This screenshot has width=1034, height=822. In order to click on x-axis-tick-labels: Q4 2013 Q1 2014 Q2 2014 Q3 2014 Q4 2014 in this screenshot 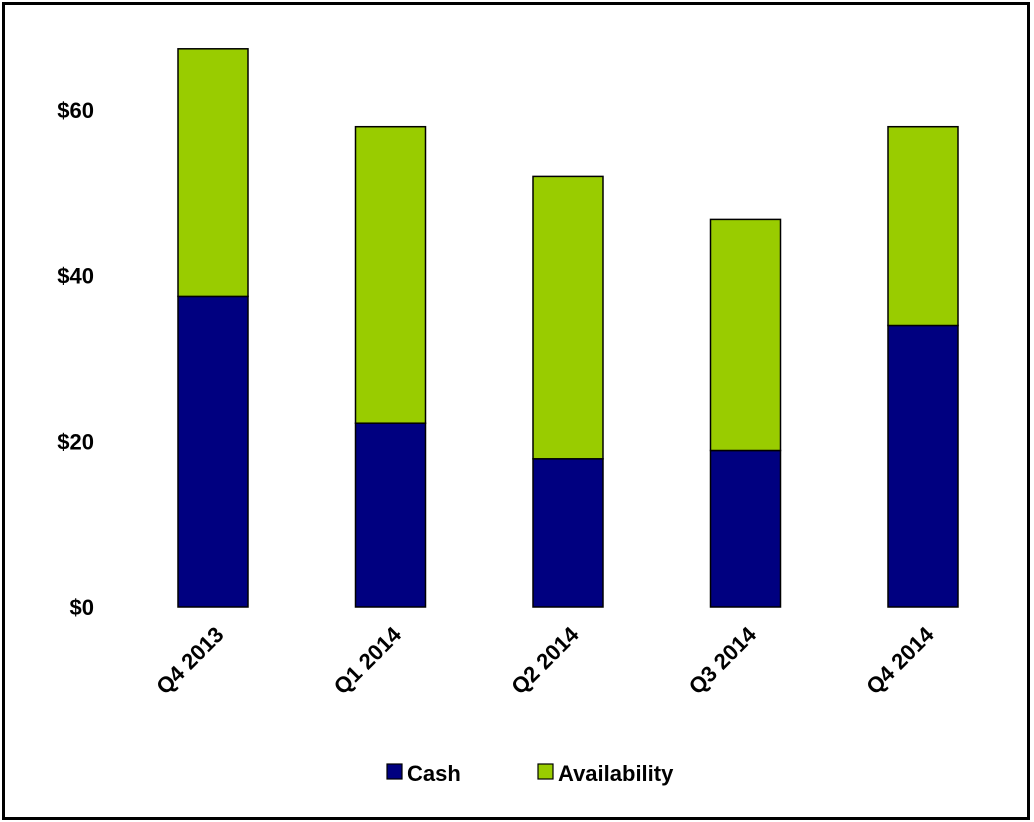, I will do `click(545, 660)`.